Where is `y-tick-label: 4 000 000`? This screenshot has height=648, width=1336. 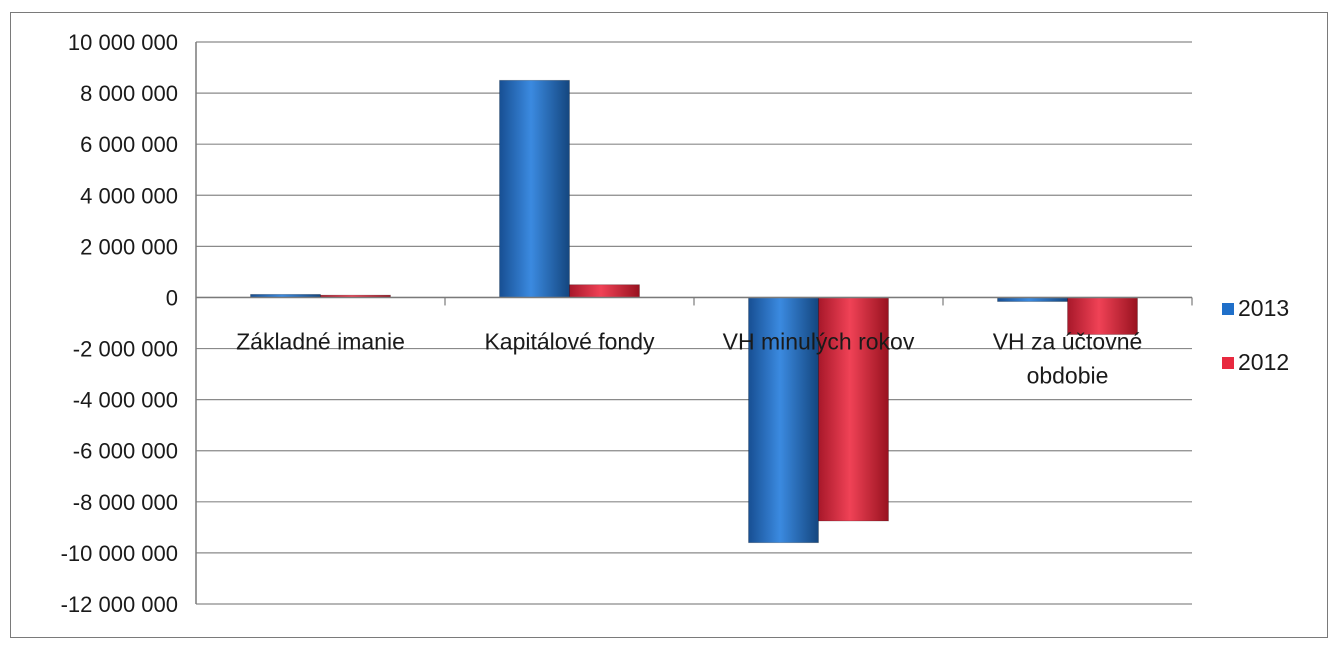 y-tick-label: 4 000 000 is located at coordinates (129, 195).